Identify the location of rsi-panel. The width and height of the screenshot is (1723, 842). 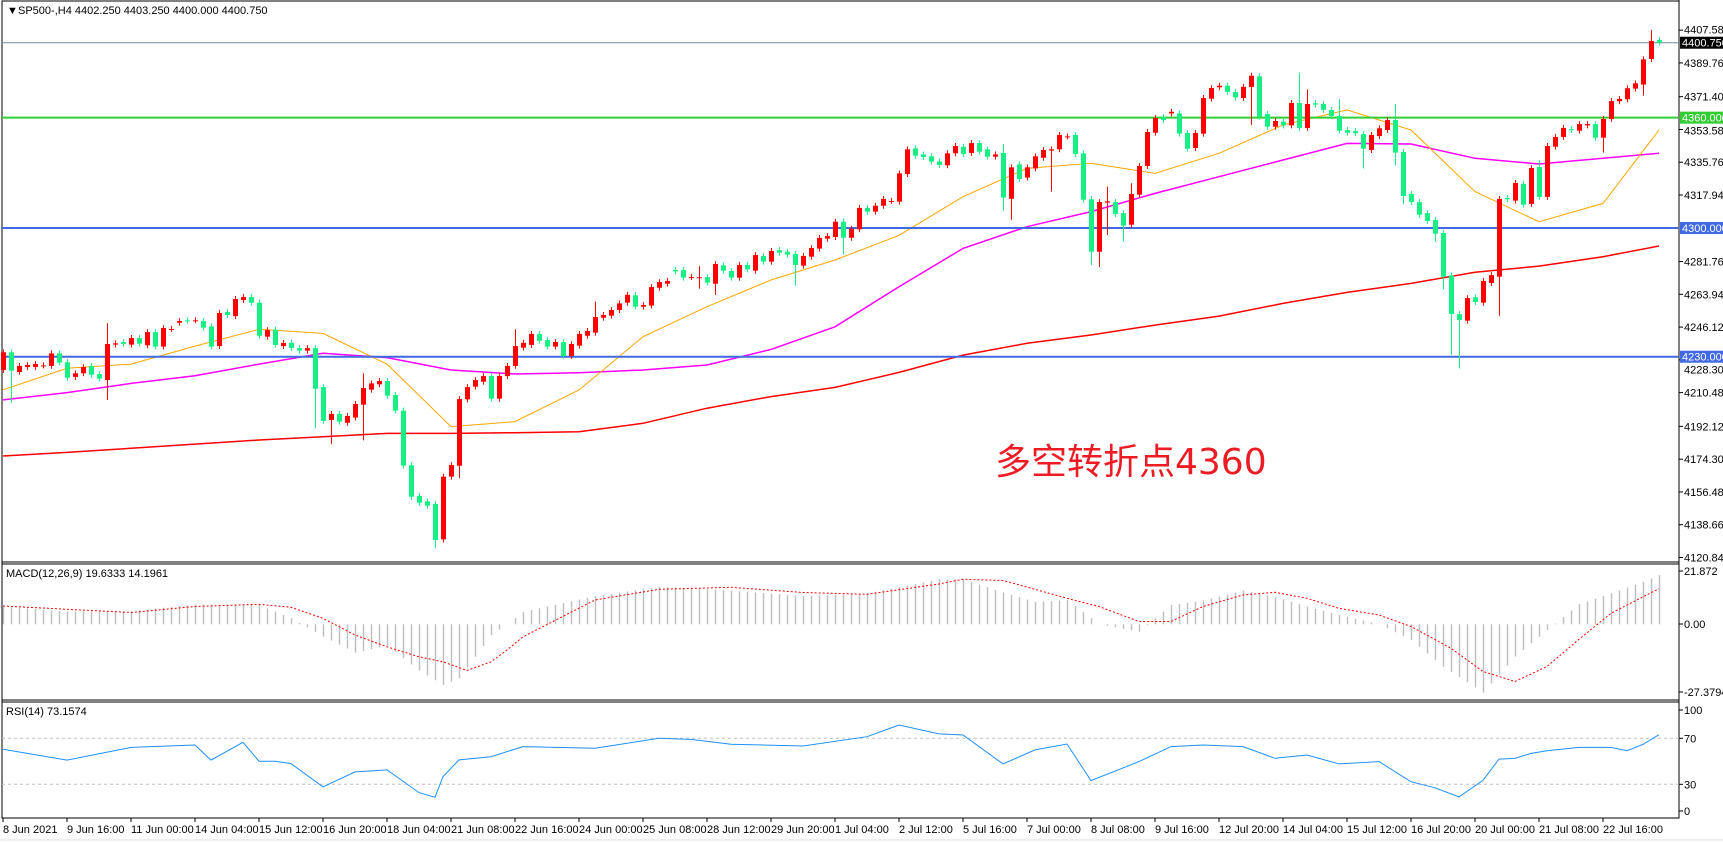
(840, 761).